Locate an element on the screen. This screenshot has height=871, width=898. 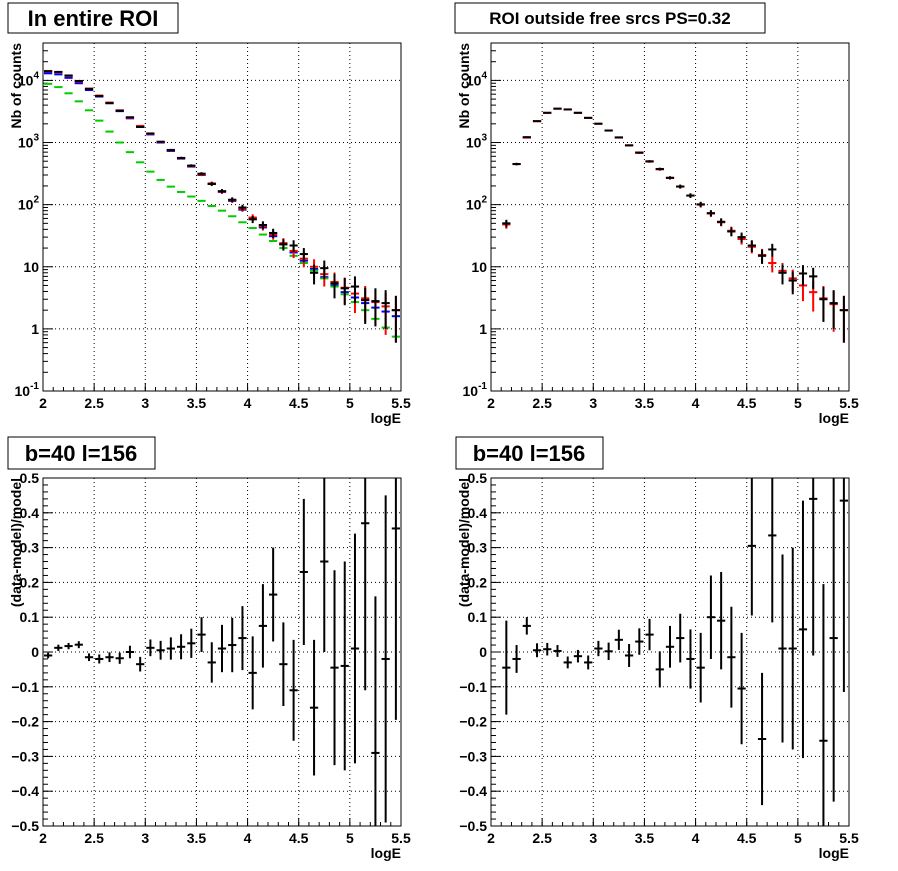
plot-title: b=40 l=156 is located at coordinates (81, 453).